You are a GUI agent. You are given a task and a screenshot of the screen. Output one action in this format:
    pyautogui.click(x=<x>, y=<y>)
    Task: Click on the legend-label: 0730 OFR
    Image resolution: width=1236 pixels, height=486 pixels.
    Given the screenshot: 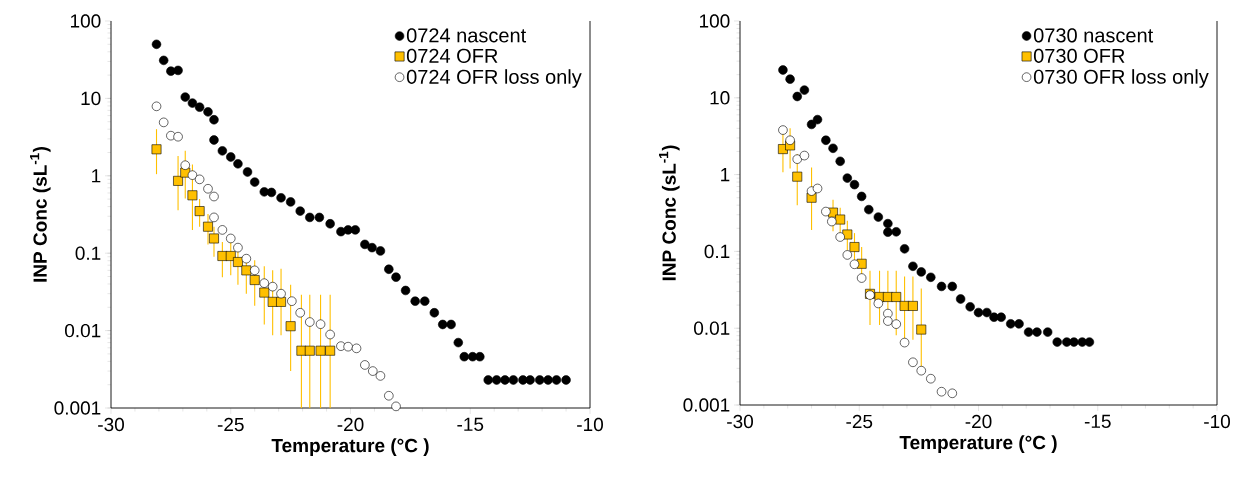 What is the action you would take?
    pyautogui.click(x=1079, y=55)
    